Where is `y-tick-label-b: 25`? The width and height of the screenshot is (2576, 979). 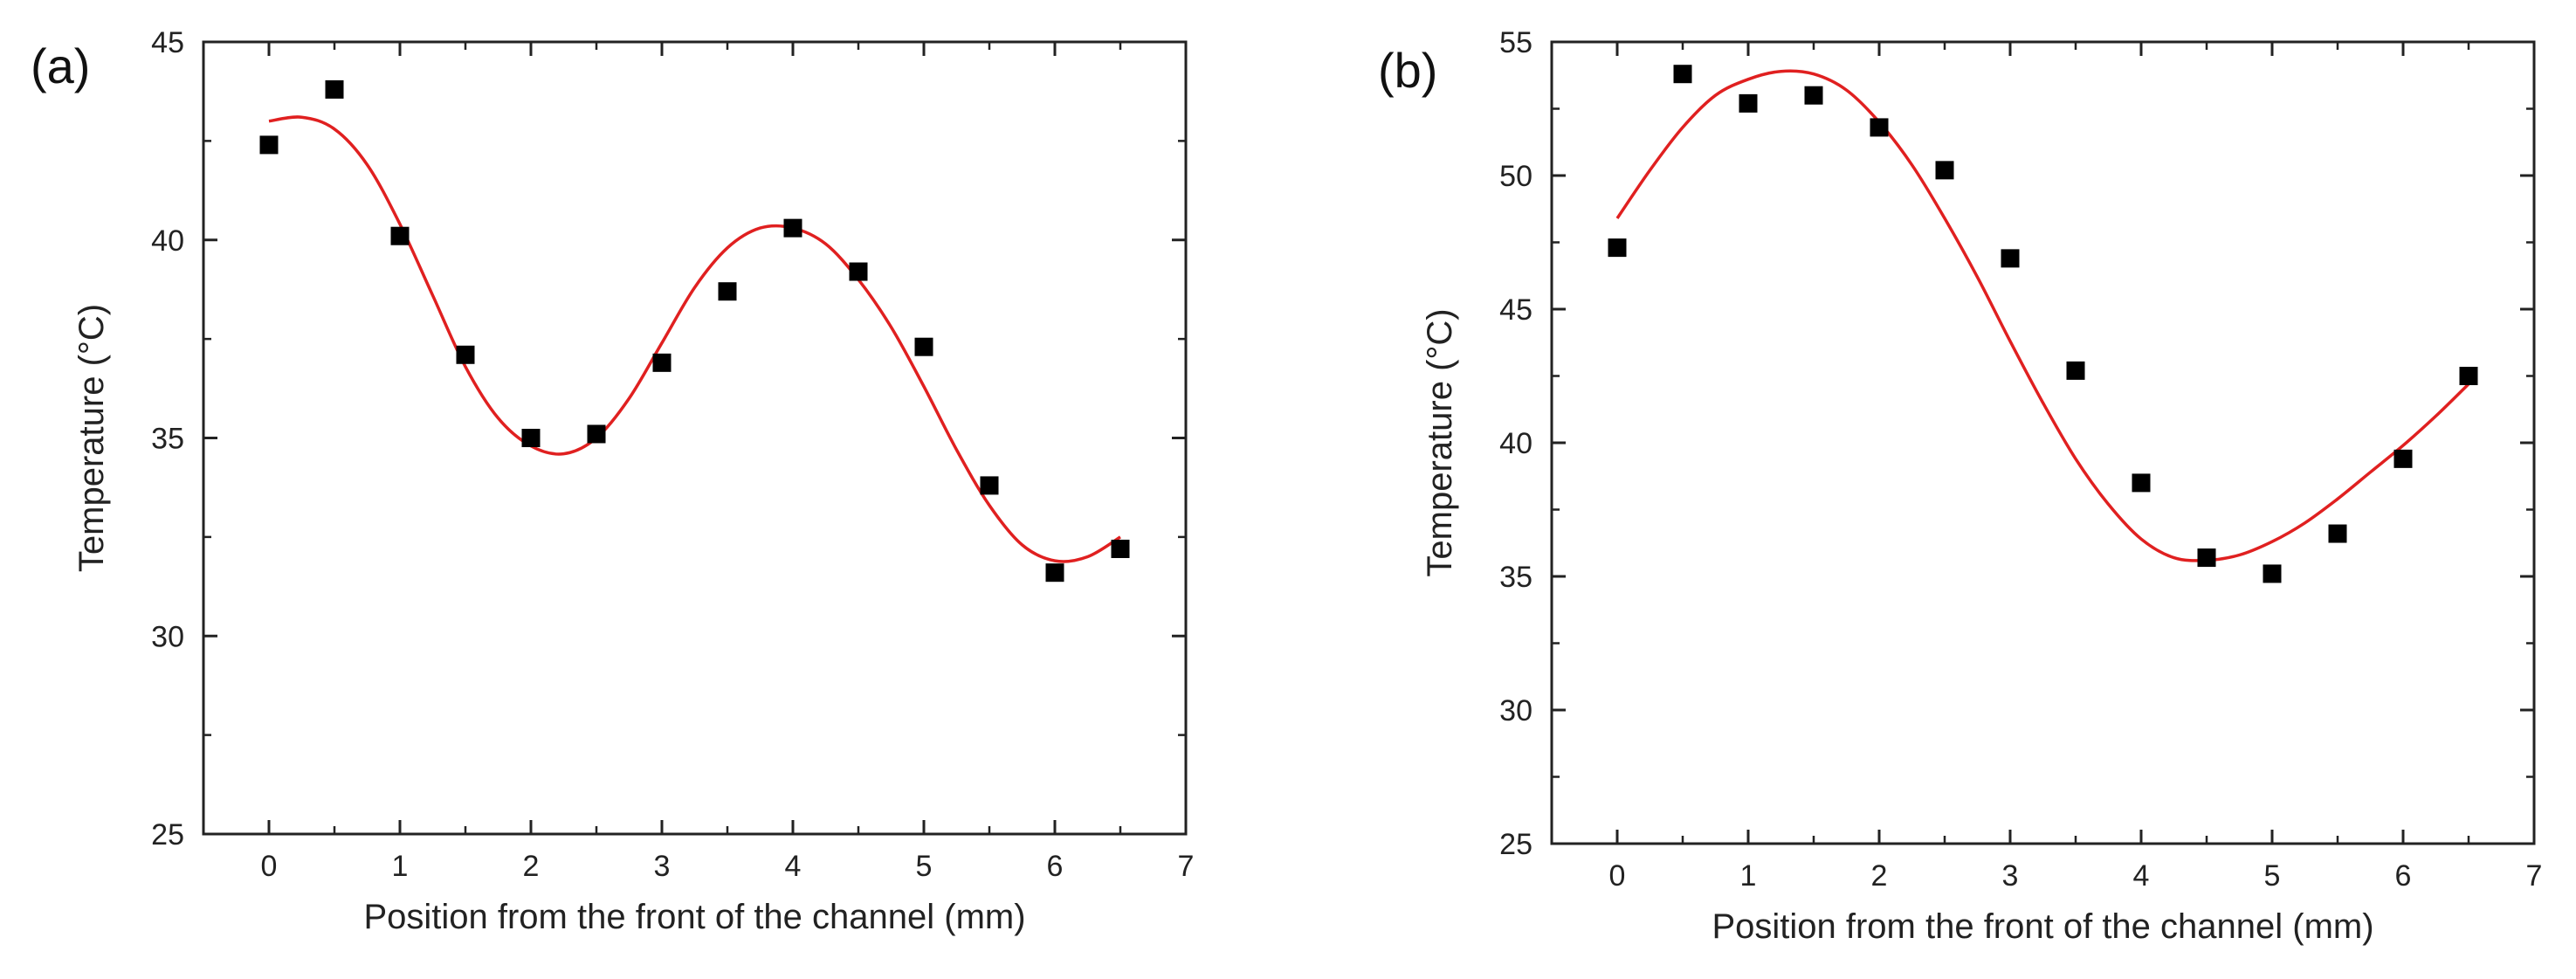
y-tick-label-b: 25 is located at coordinates (1516, 844).